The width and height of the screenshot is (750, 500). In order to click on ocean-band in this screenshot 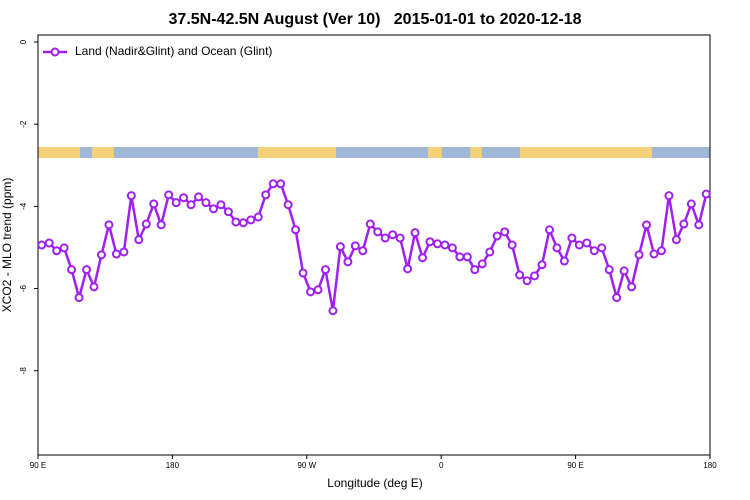, I will do `click(374, 152)`.